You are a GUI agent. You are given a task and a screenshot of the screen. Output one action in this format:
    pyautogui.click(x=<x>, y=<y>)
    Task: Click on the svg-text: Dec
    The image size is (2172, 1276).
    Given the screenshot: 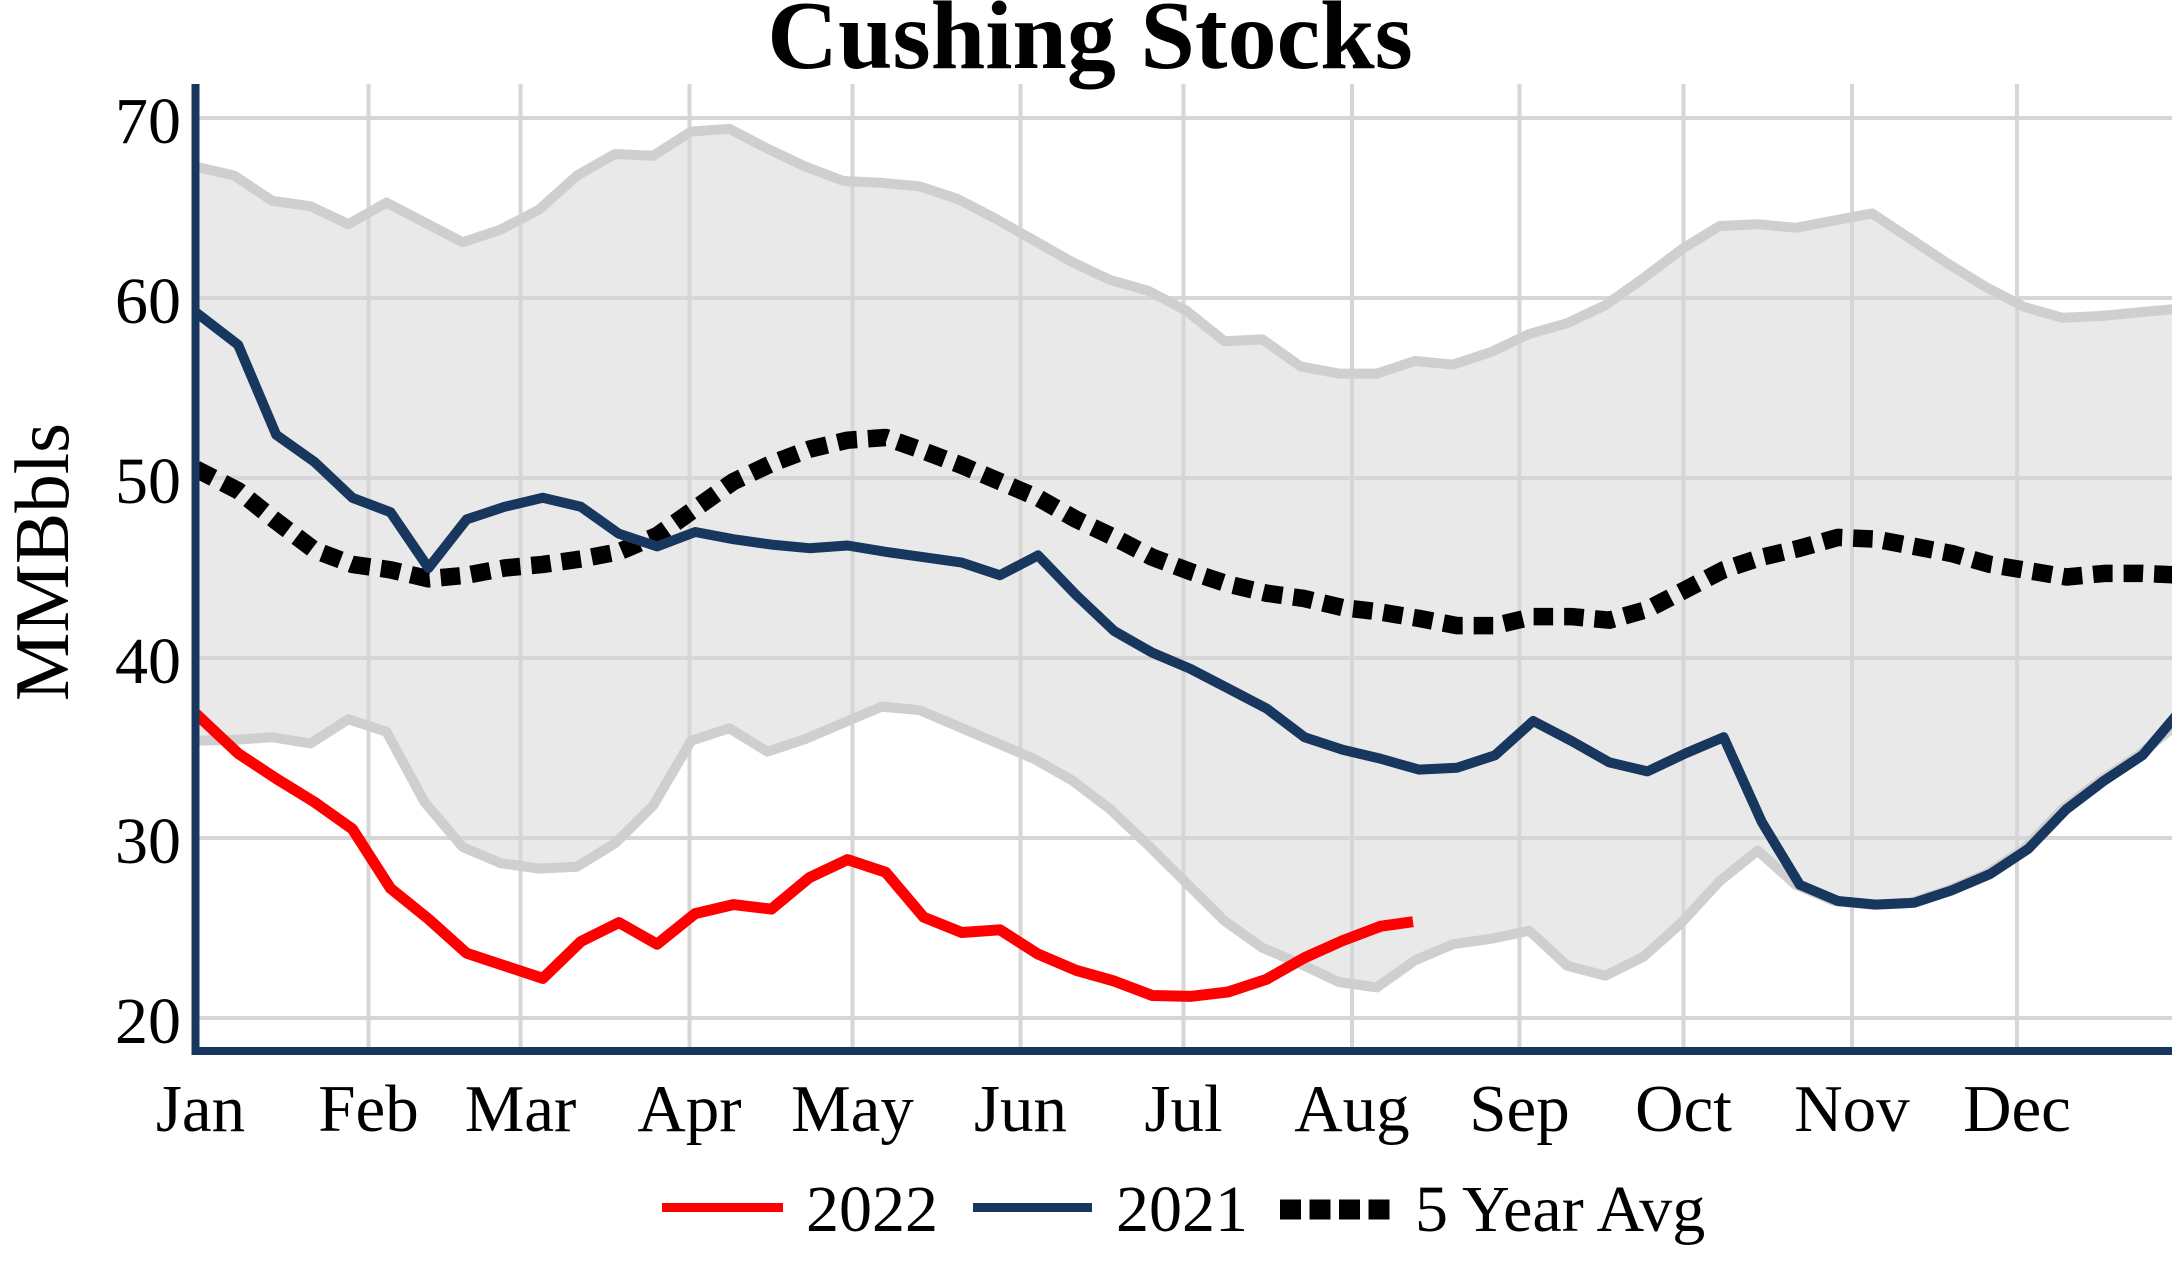 What is the action you would take?
    pyautogui.click(x=2017, y=1109)
    